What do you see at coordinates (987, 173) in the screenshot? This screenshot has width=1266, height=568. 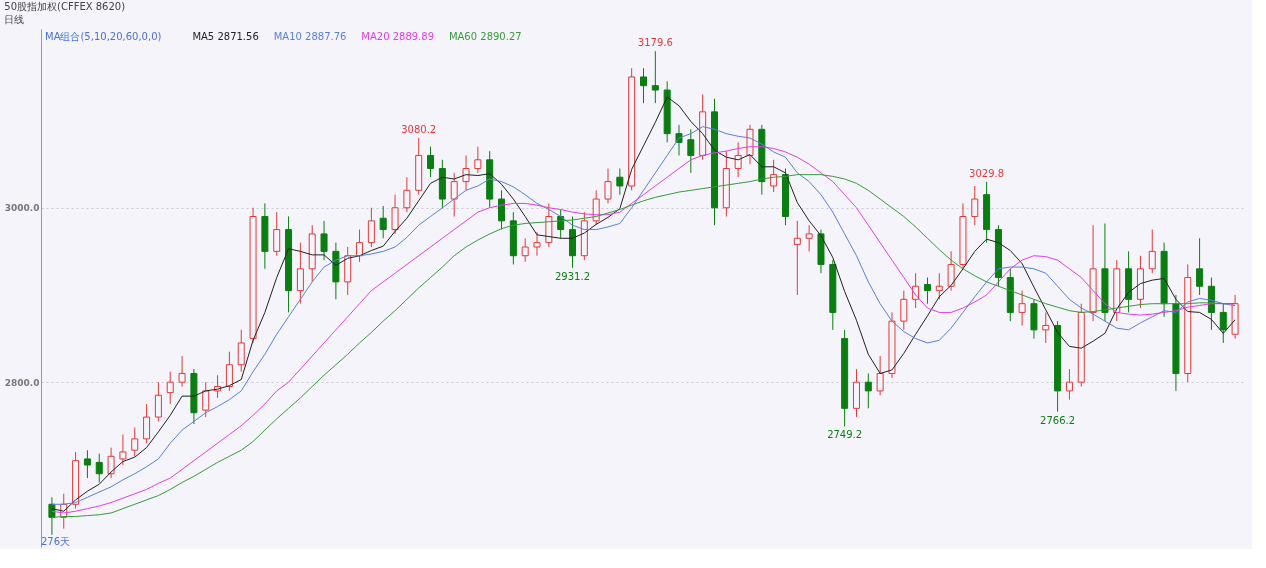 I see `annotation: 3029.8` at bounding box center [987, 173].